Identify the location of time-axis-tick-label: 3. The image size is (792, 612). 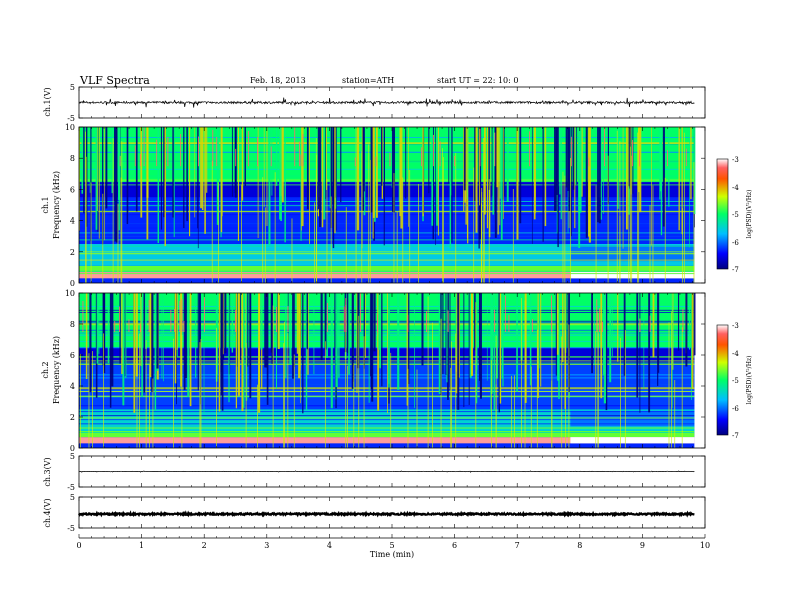
(266, 545).